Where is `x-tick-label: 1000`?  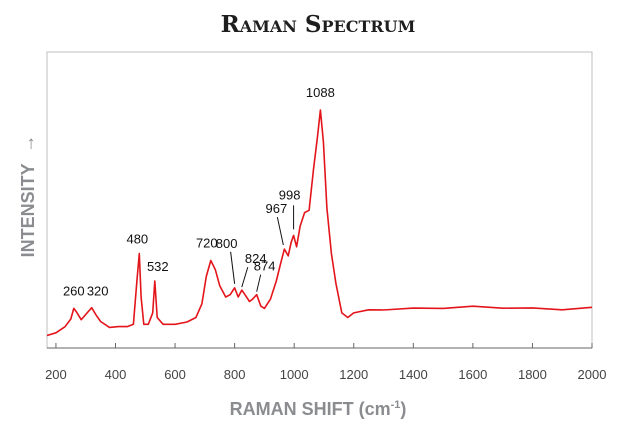 x-tick-label: 1000 is located at coordinates (294, 374).